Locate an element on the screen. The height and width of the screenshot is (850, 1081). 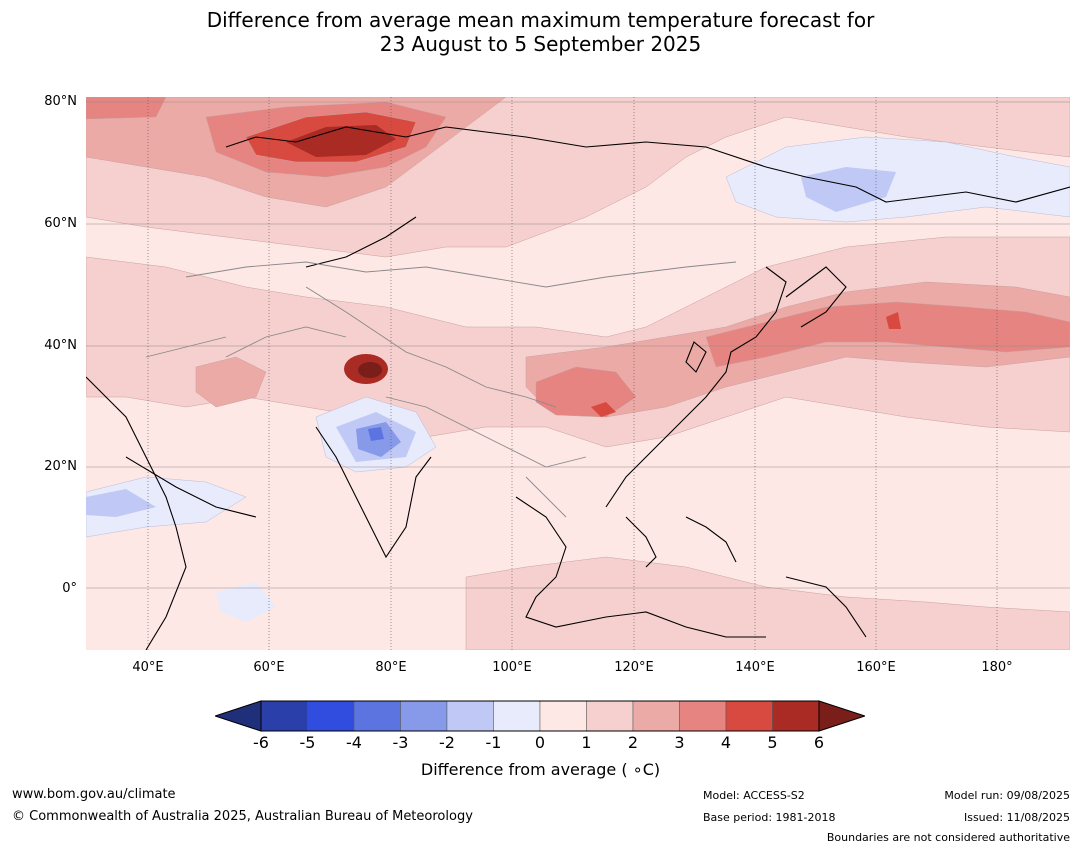
colorbar-tick-label: 4 is located at coordinates (726, 742).